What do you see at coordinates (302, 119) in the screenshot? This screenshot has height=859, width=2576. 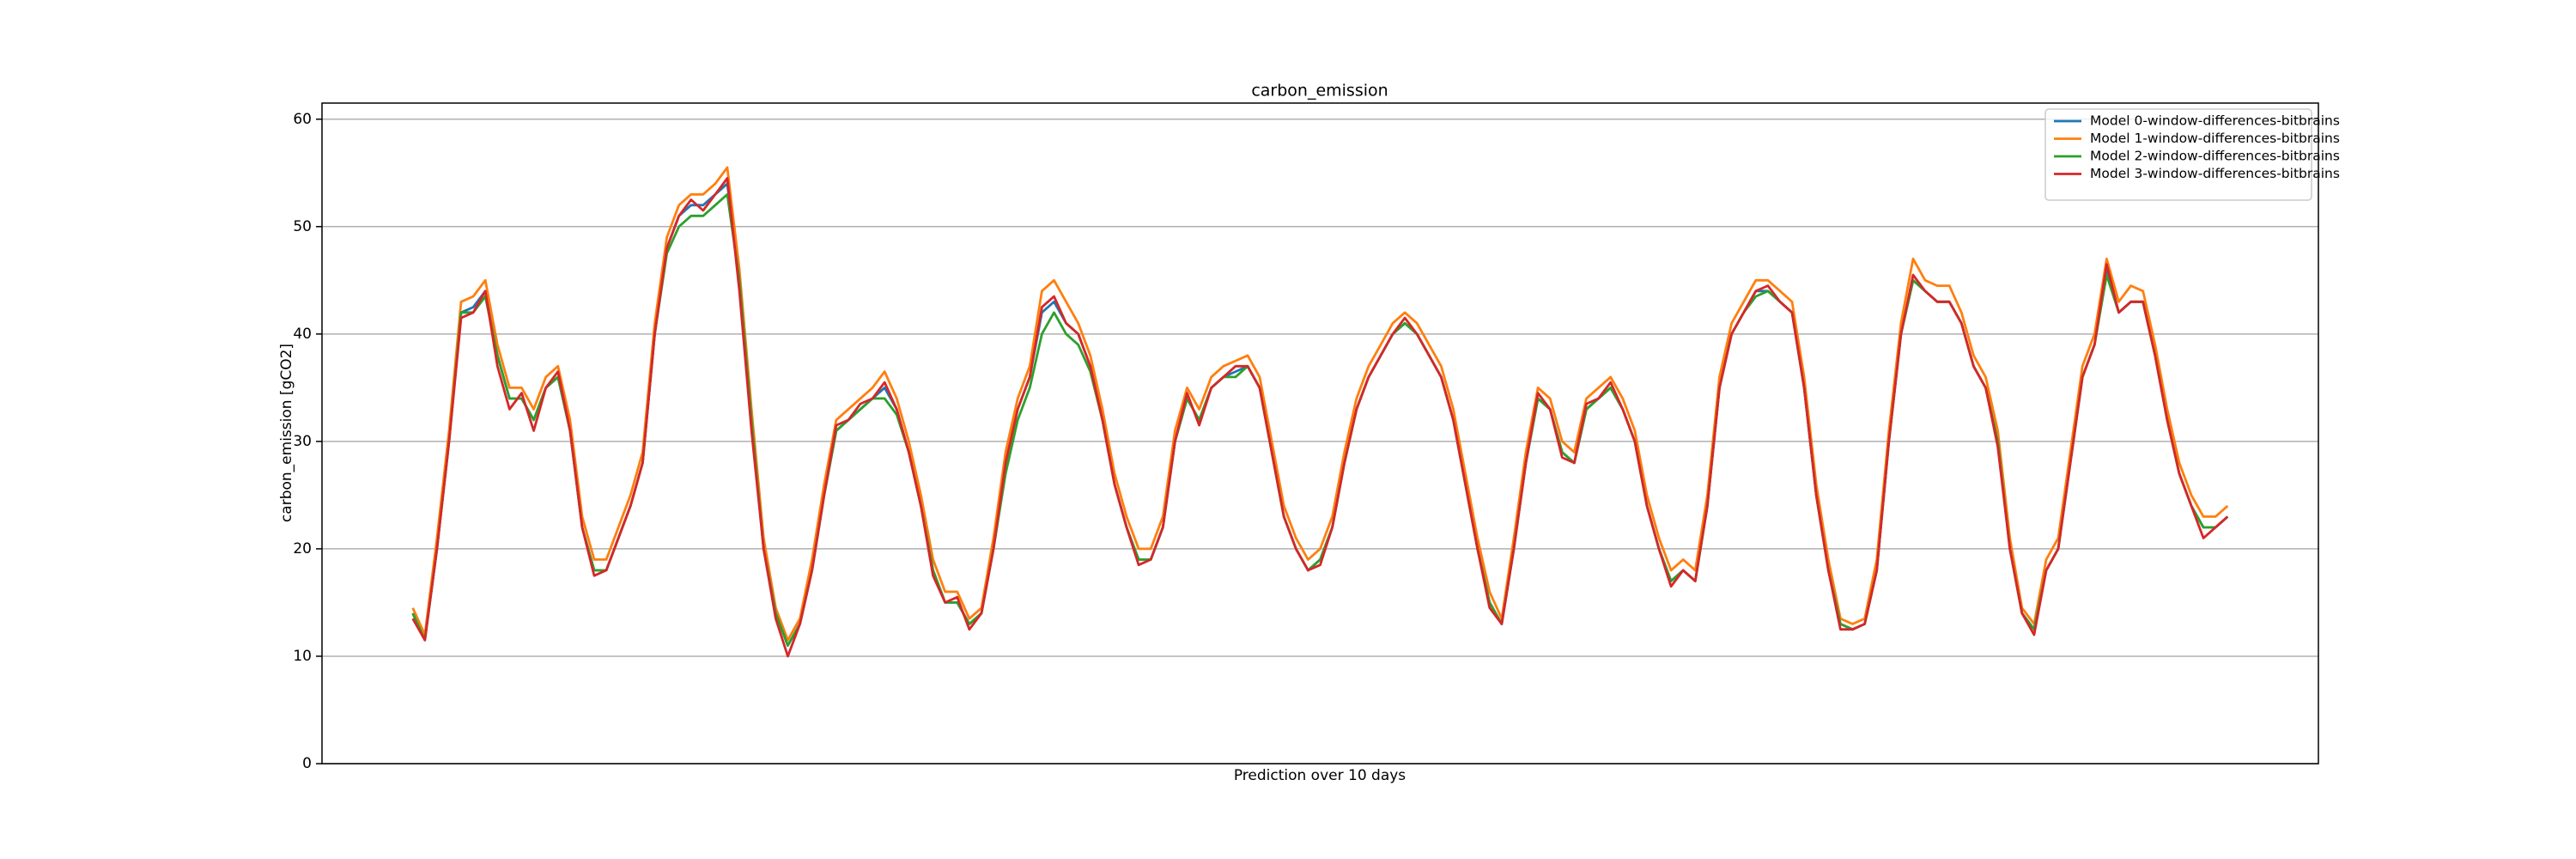 I see `y-tick-label: 60` at bounding box center [302, 119].